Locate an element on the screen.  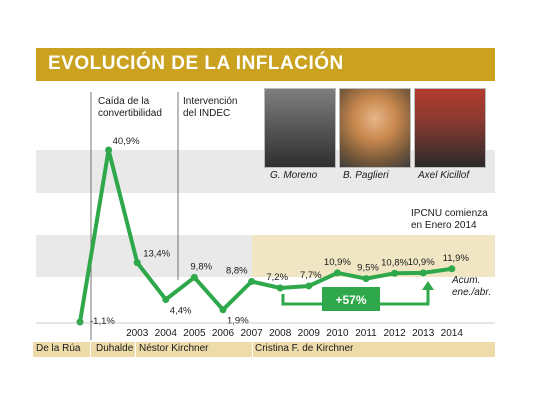
data-point-2010 is located at coordinates (337, 273).